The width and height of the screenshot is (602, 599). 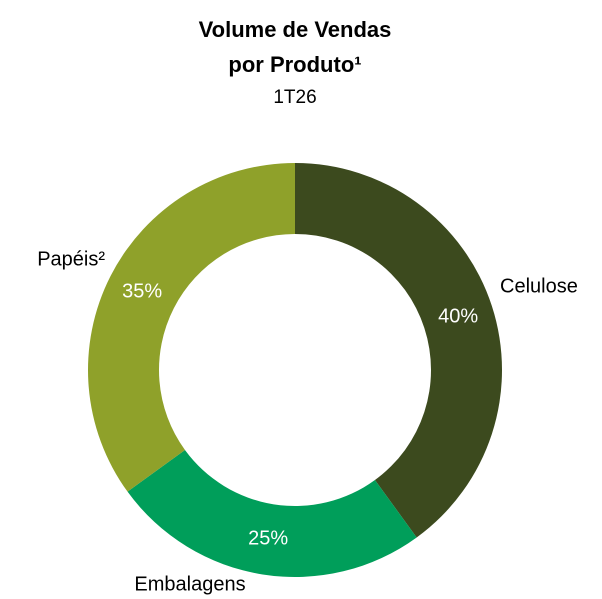 I want to click on chart-title: por Produto¹, so click(x=294, y=64).